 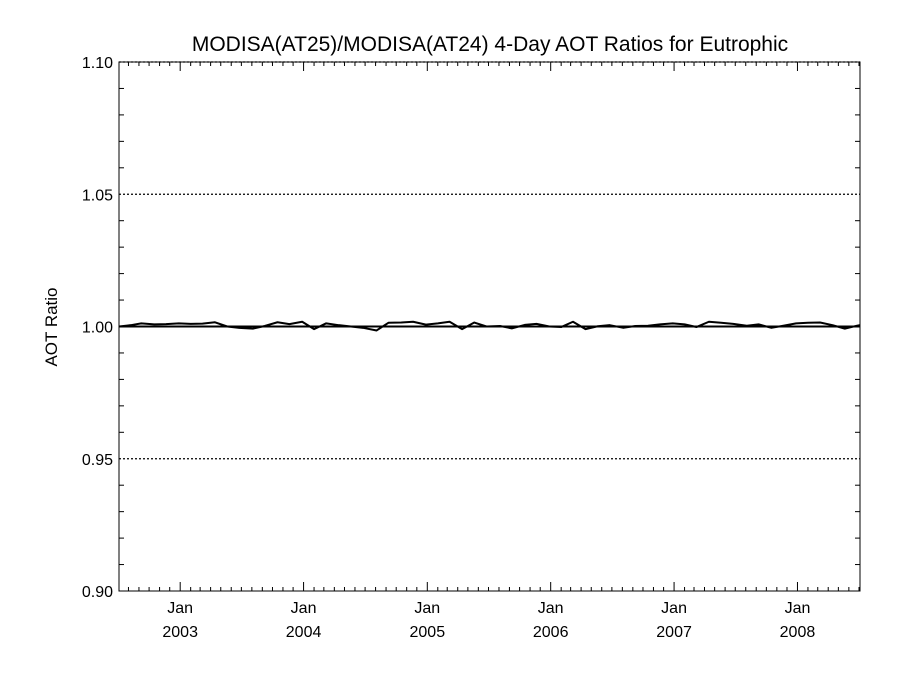 I want to click on x-tick-year-label: 2003, so click(x=180, y=632).